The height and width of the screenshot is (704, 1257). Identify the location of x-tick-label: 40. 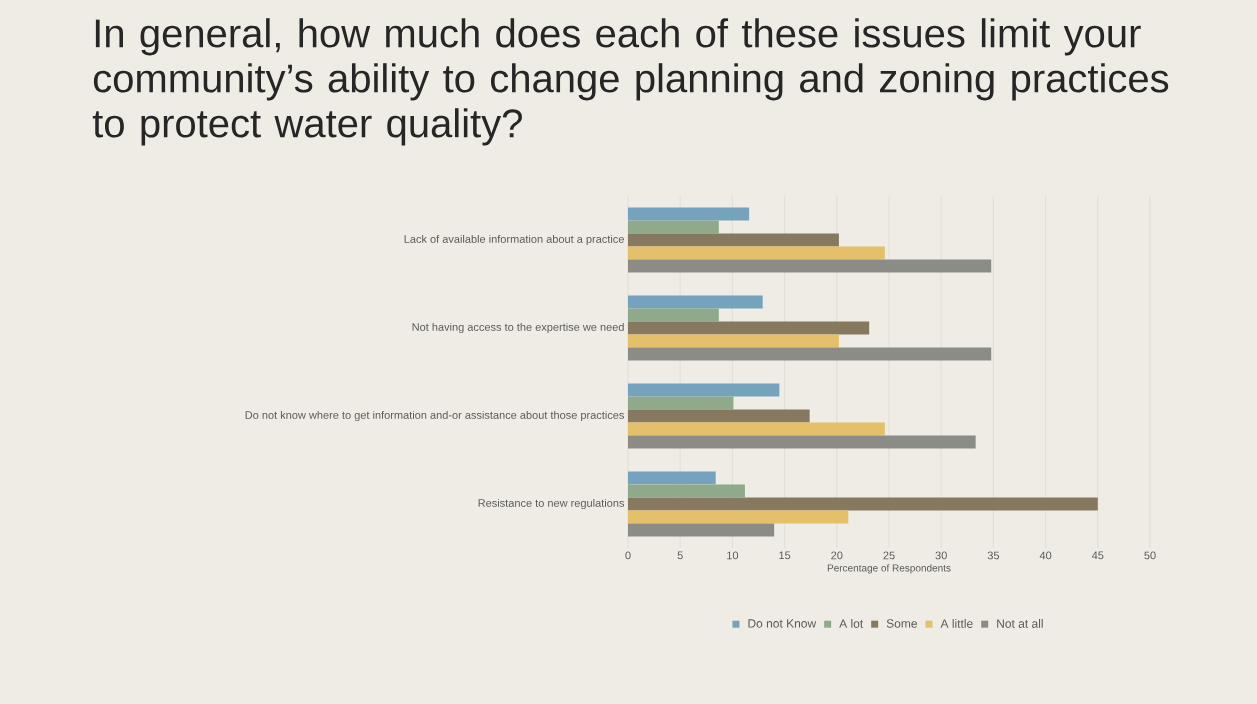
(1045, 555).